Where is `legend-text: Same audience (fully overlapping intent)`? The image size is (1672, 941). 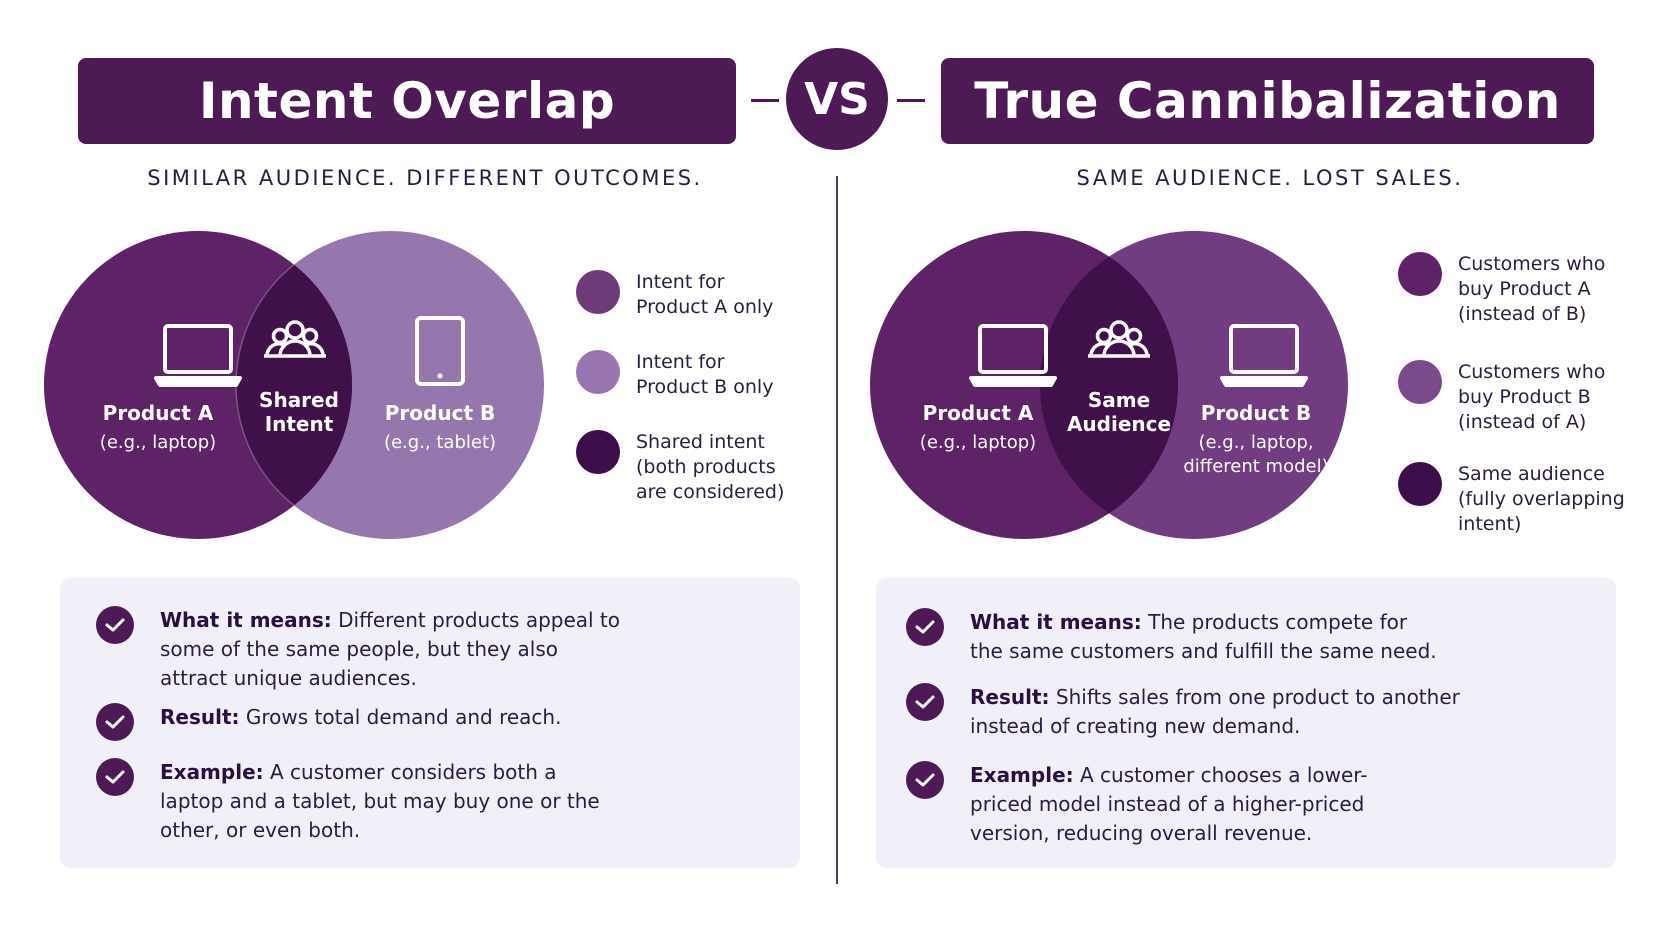
legend-text: Same audience (fully overlapping intent) is located at coordinates (1541, 499).